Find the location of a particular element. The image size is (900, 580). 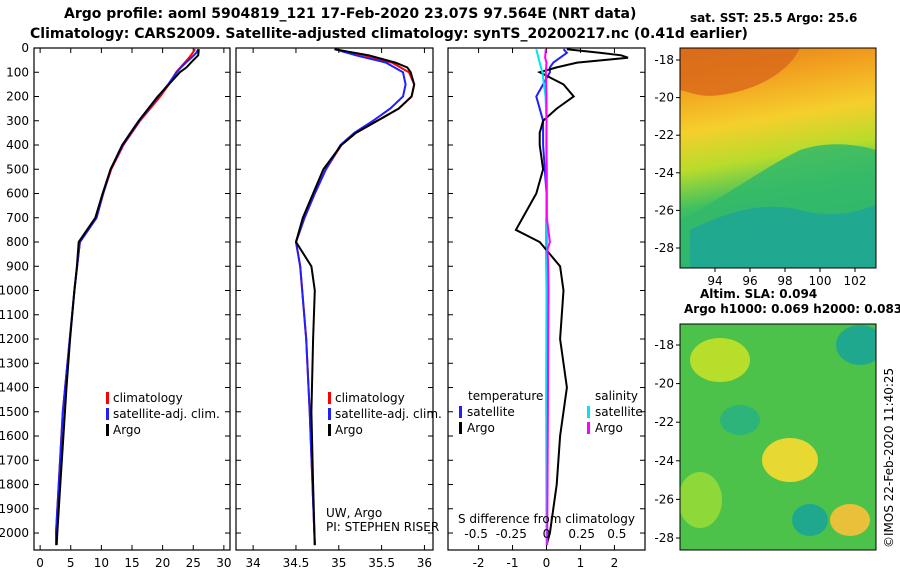

x-tick-label: 34.5 is located at coordinates (296, 563).